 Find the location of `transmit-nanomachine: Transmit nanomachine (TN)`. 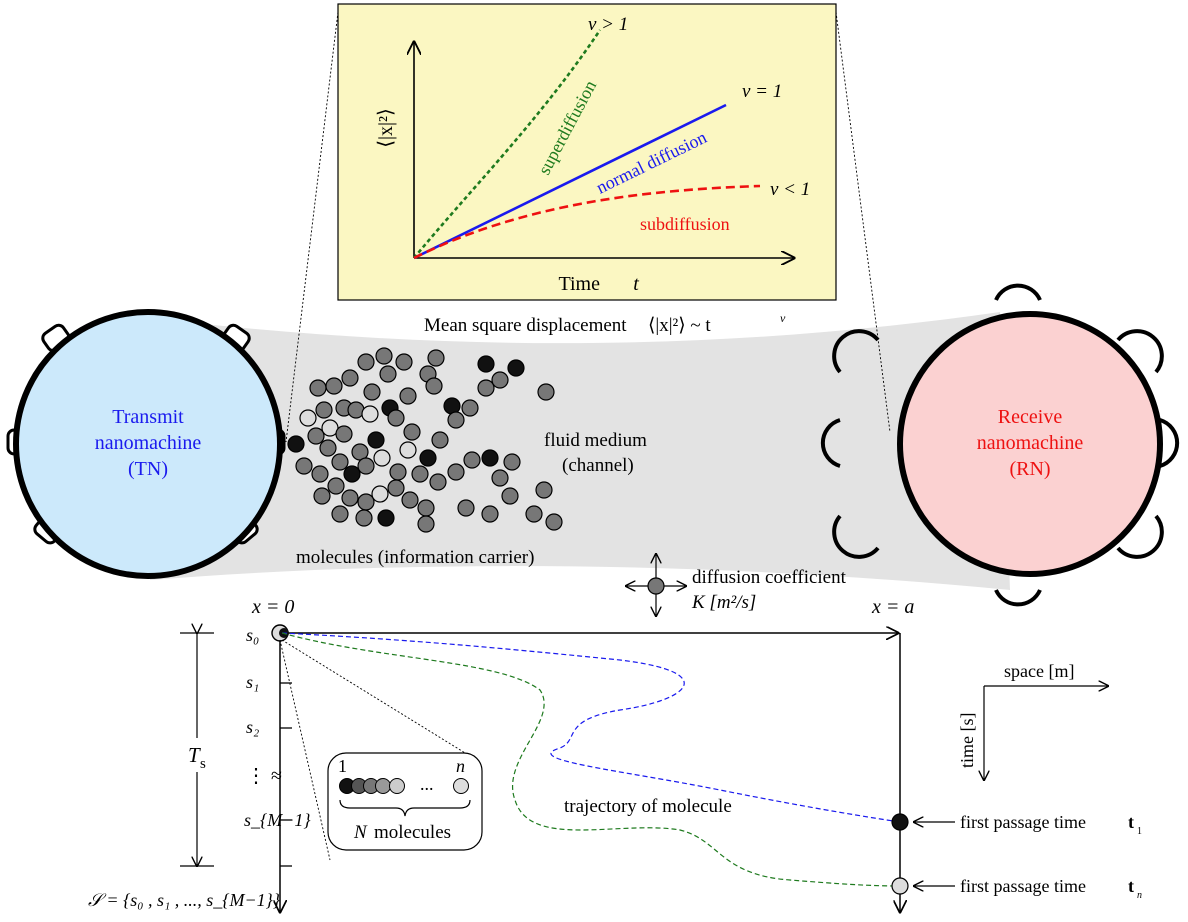

transmit-nanomachine: Transmit nanomachine (TN) is located at coordinates (146, 444).